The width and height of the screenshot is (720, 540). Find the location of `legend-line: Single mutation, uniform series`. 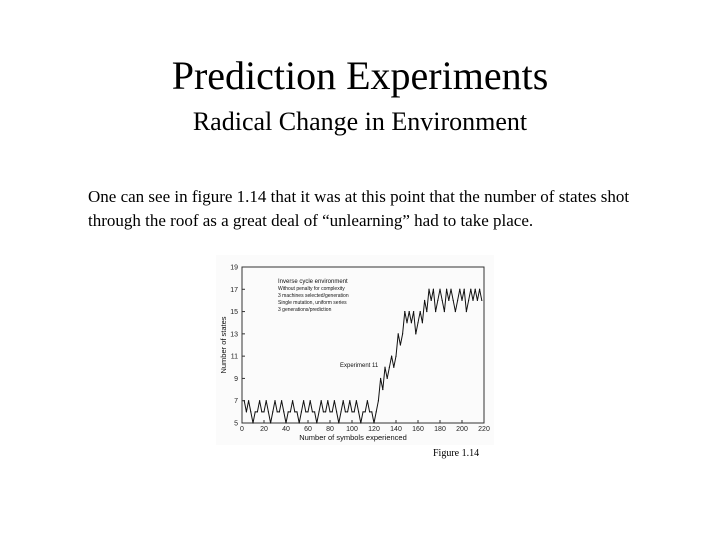

legend-line: Single mutation, uniform series is located at coordinates (312, 303).